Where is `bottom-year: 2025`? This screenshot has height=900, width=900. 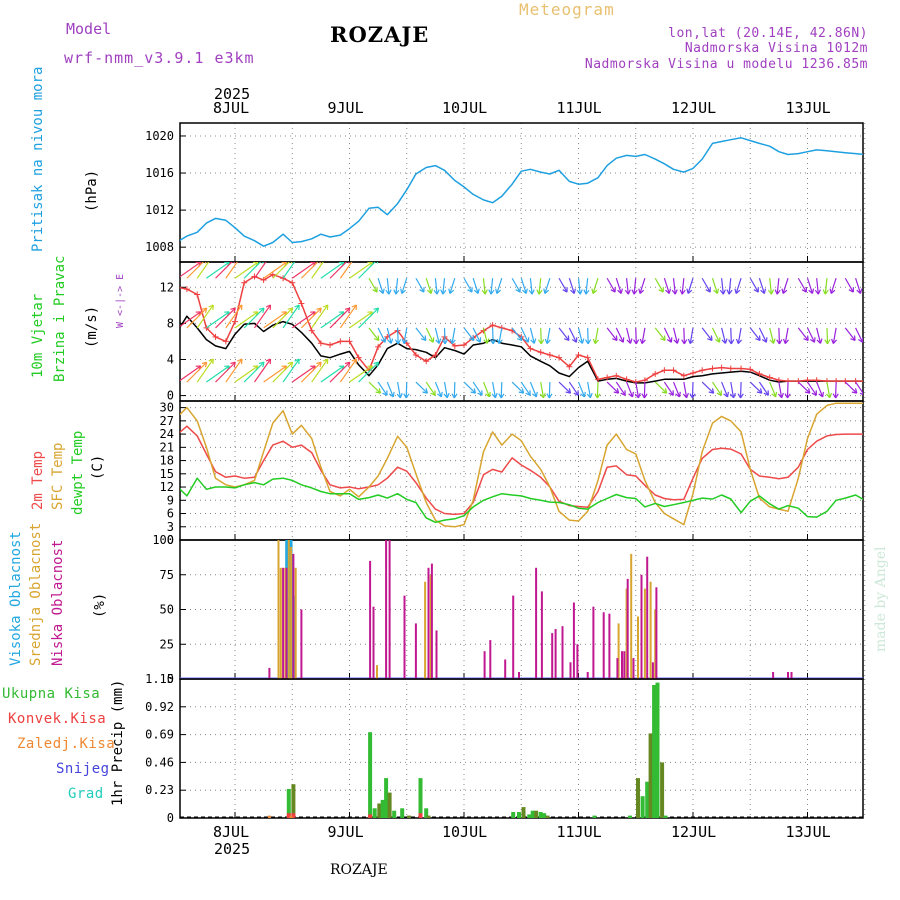 bottom-year: 2025 is located at coordinates (232, 849).